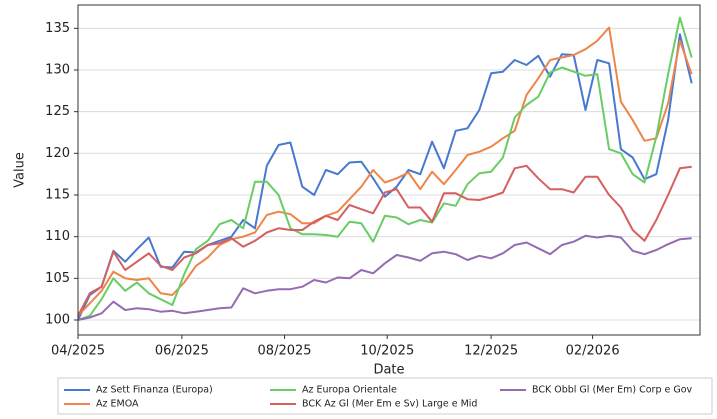 The height and width of the screenshot is (419, 717). Describe the element at coordinates (57, 278) in the screenshot. I see `y-tick-label: 105` at that location.